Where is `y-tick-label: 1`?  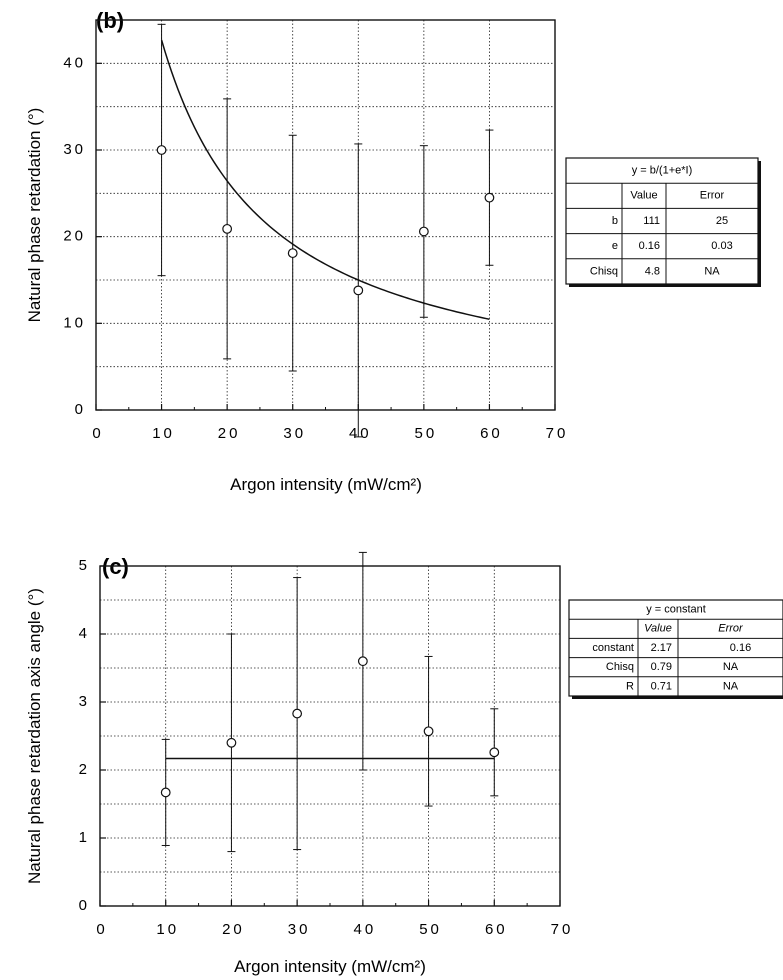 y-tick-label: 1 is located at coordinates (84, 837).